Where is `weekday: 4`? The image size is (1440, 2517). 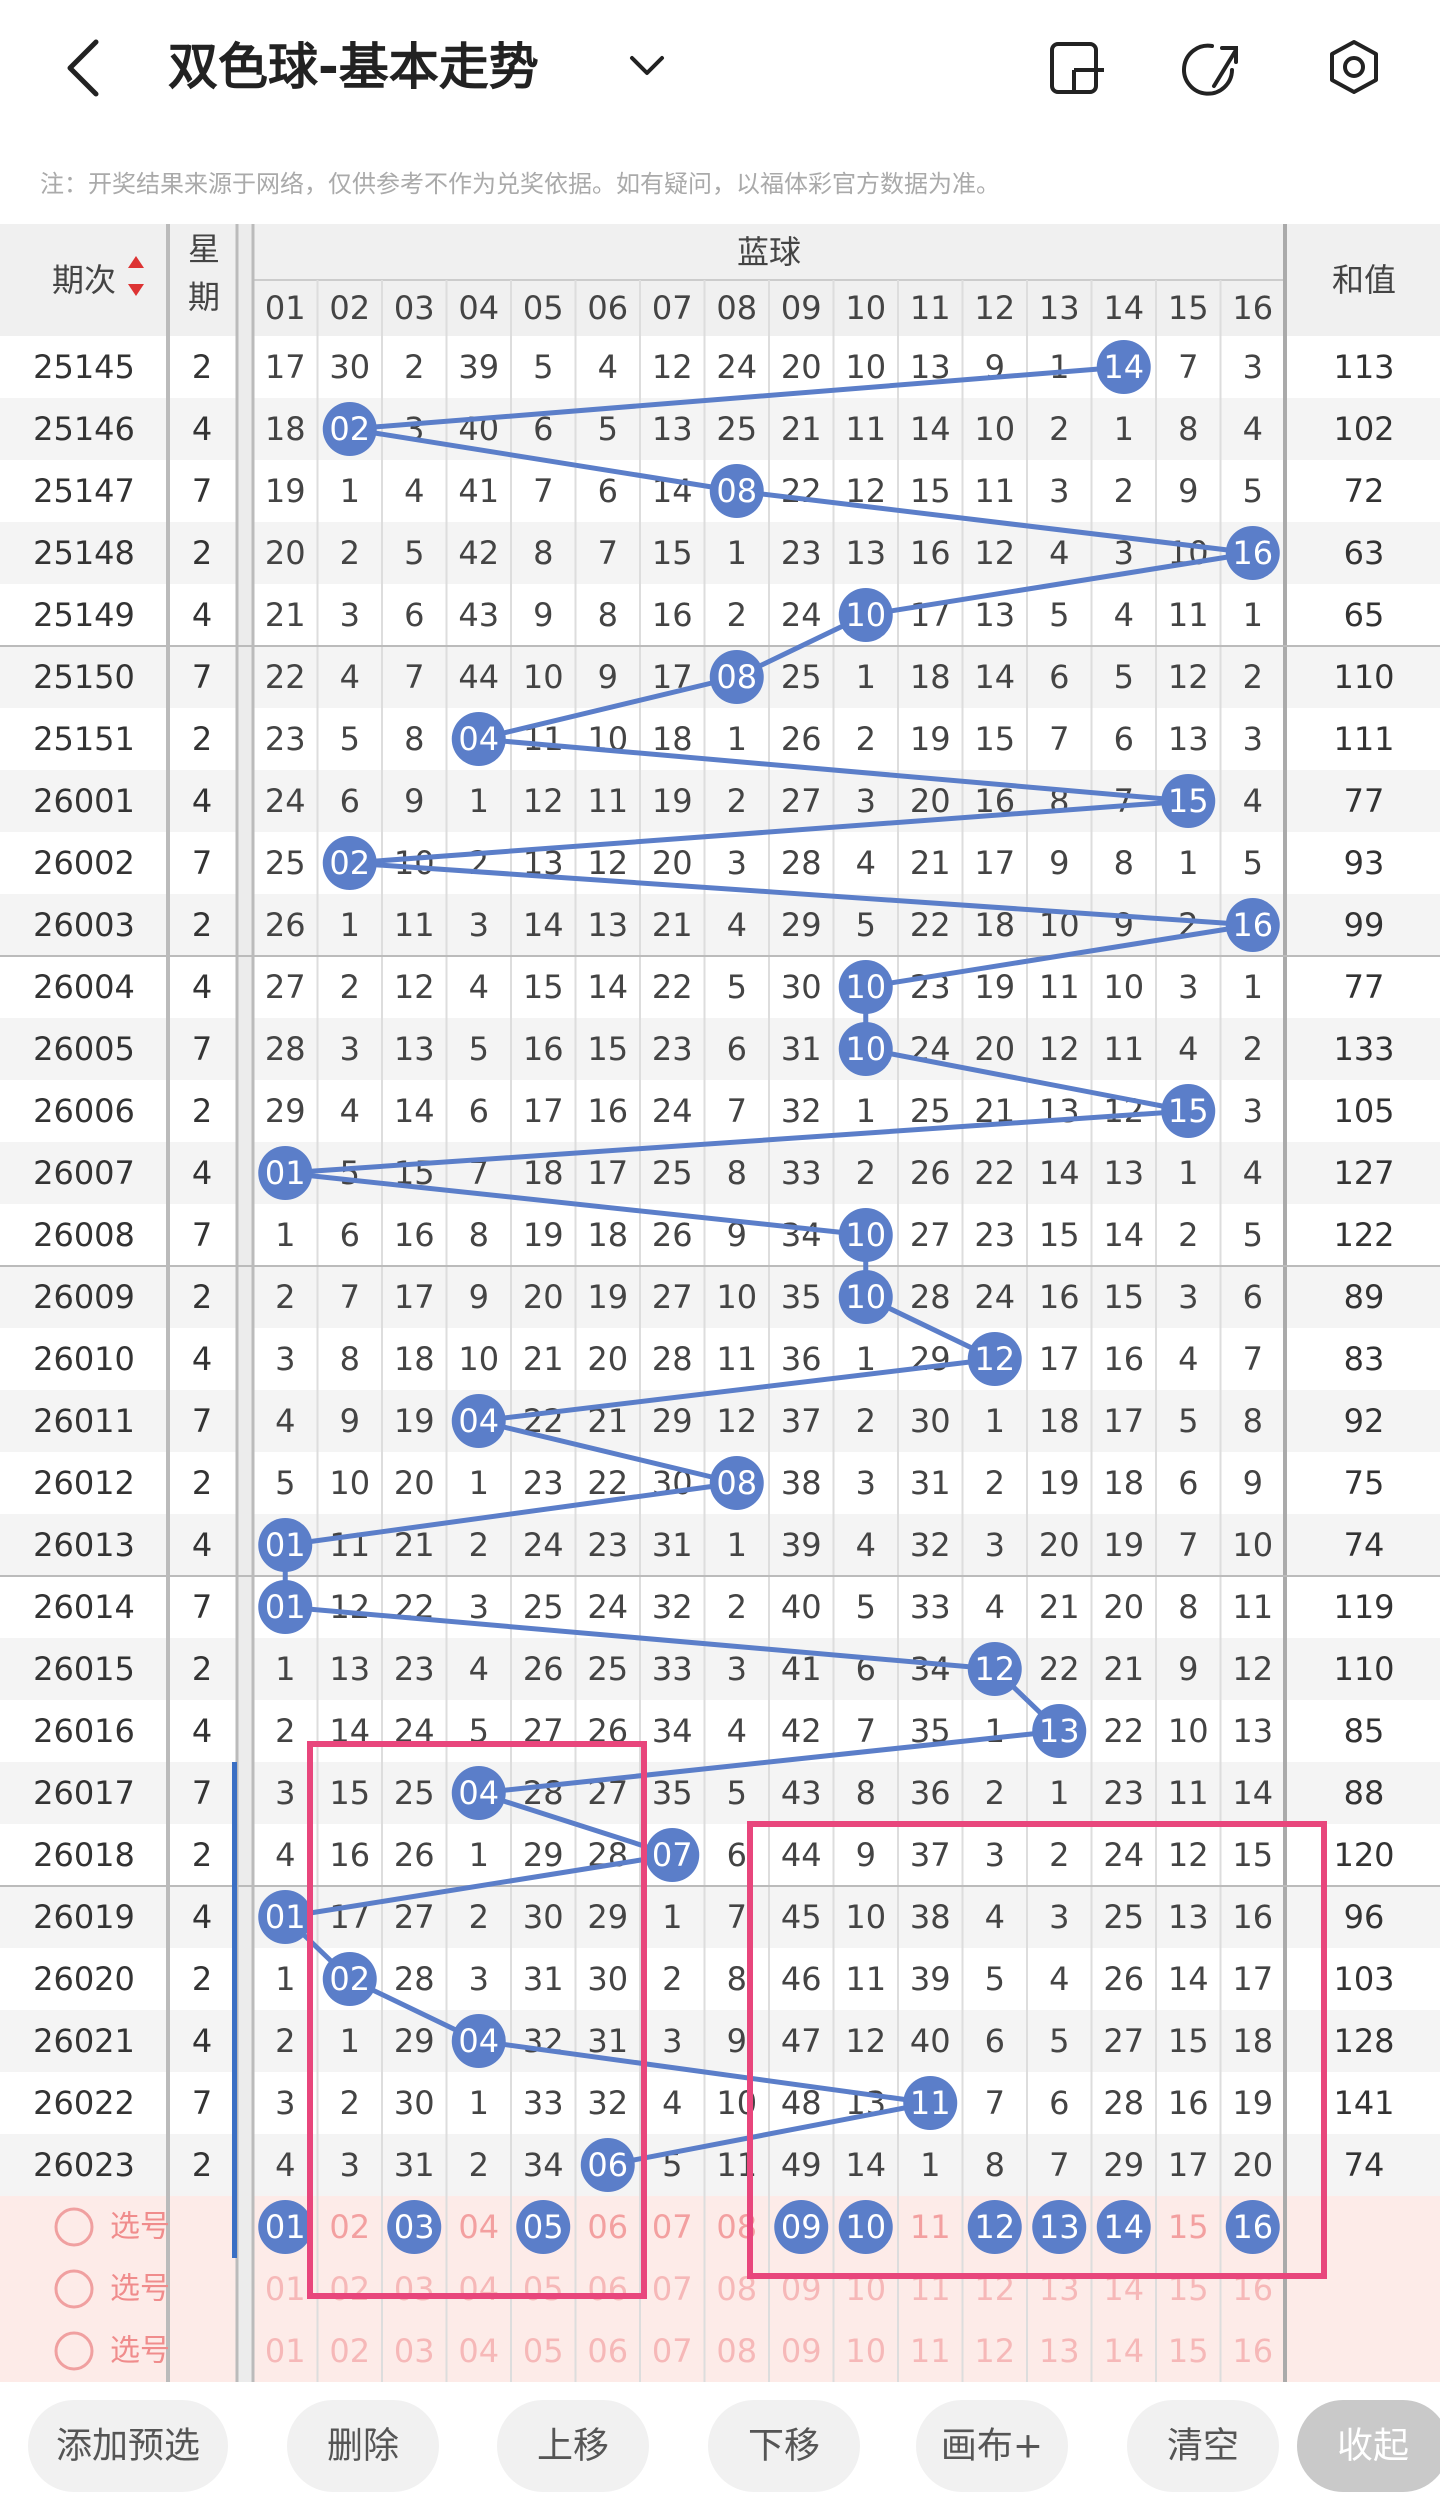 weekday: 4 is located at coordinates (202, 1731).